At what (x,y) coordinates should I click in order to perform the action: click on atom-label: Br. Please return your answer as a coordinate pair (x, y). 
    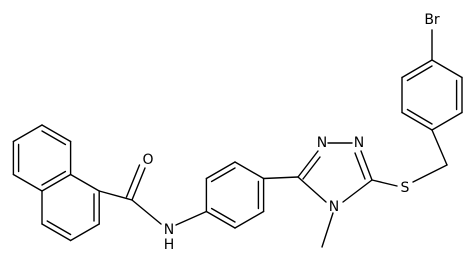
    Looking at the image, I should click on (432, 20).